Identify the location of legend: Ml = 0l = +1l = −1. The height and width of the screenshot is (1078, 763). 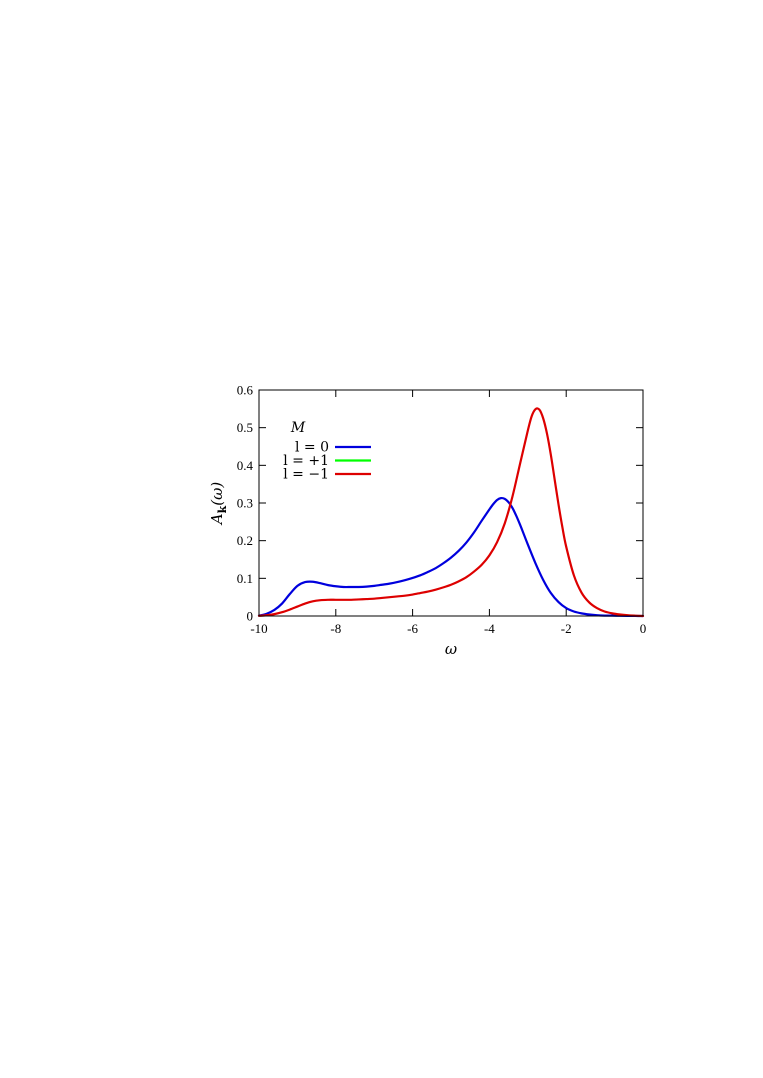
(327, 451).